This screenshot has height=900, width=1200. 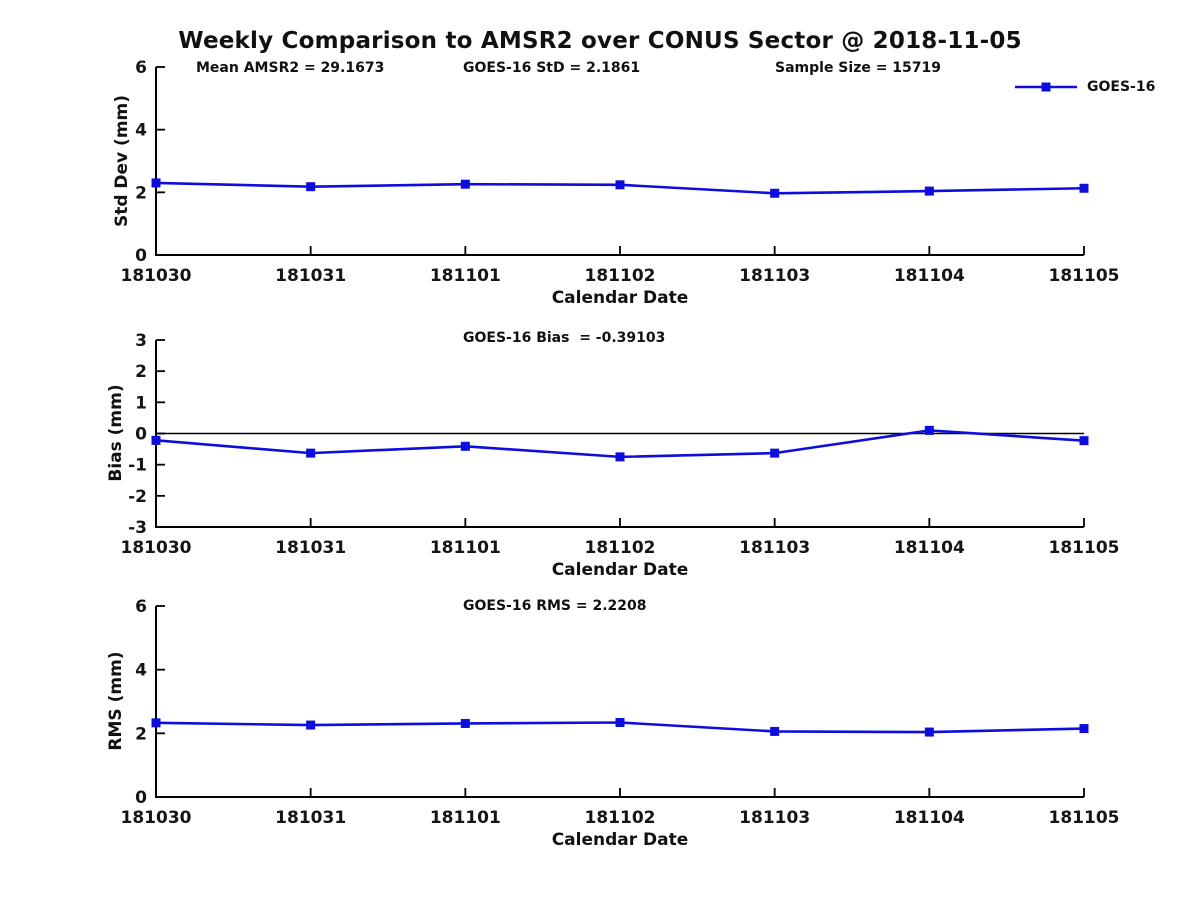 What do you see at coordinates (290, 68) in the screenshot?
I see `annotation-mean-amsr2: Mean AMSR2 = 29.1673` at bounding box center [290, 68].